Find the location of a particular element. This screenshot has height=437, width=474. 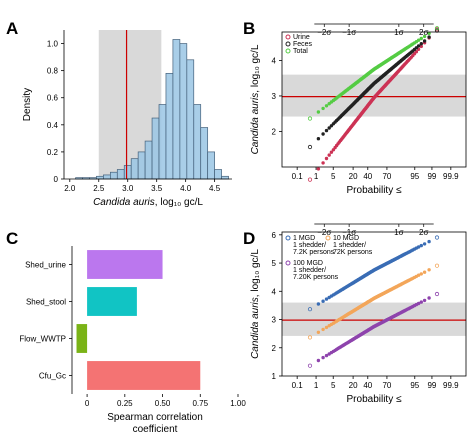

x-axis-label: Candida auris, log₁₀ gc/L is located at coordinates (148, 202).